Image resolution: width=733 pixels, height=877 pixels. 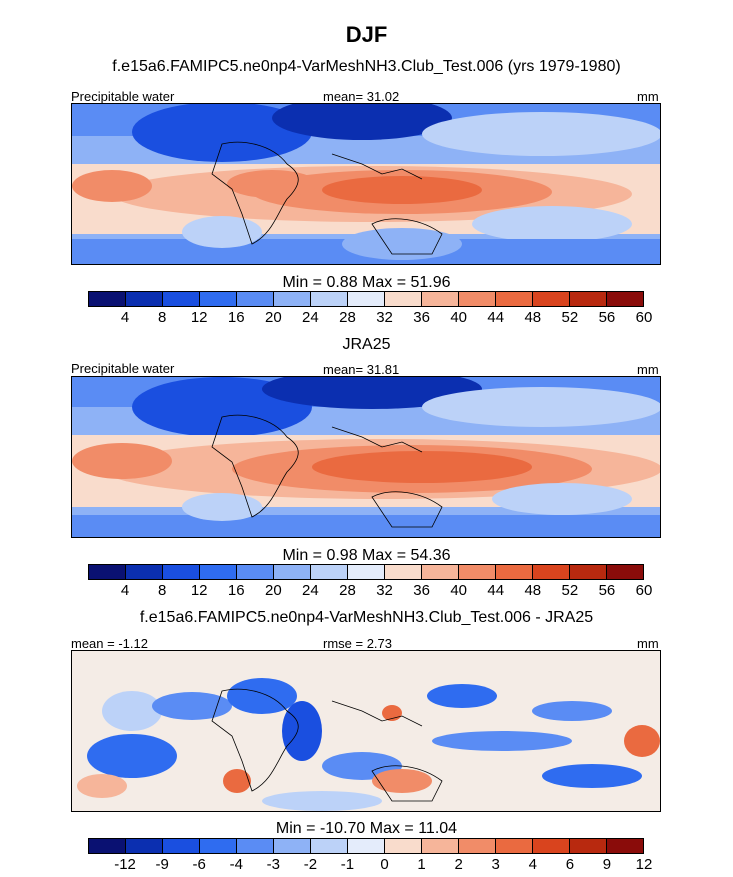 What do you see at coordinates (236, 864) in the screenshot?
I see `colorbar-tick-label: -4` at bounding box center [236, 864].